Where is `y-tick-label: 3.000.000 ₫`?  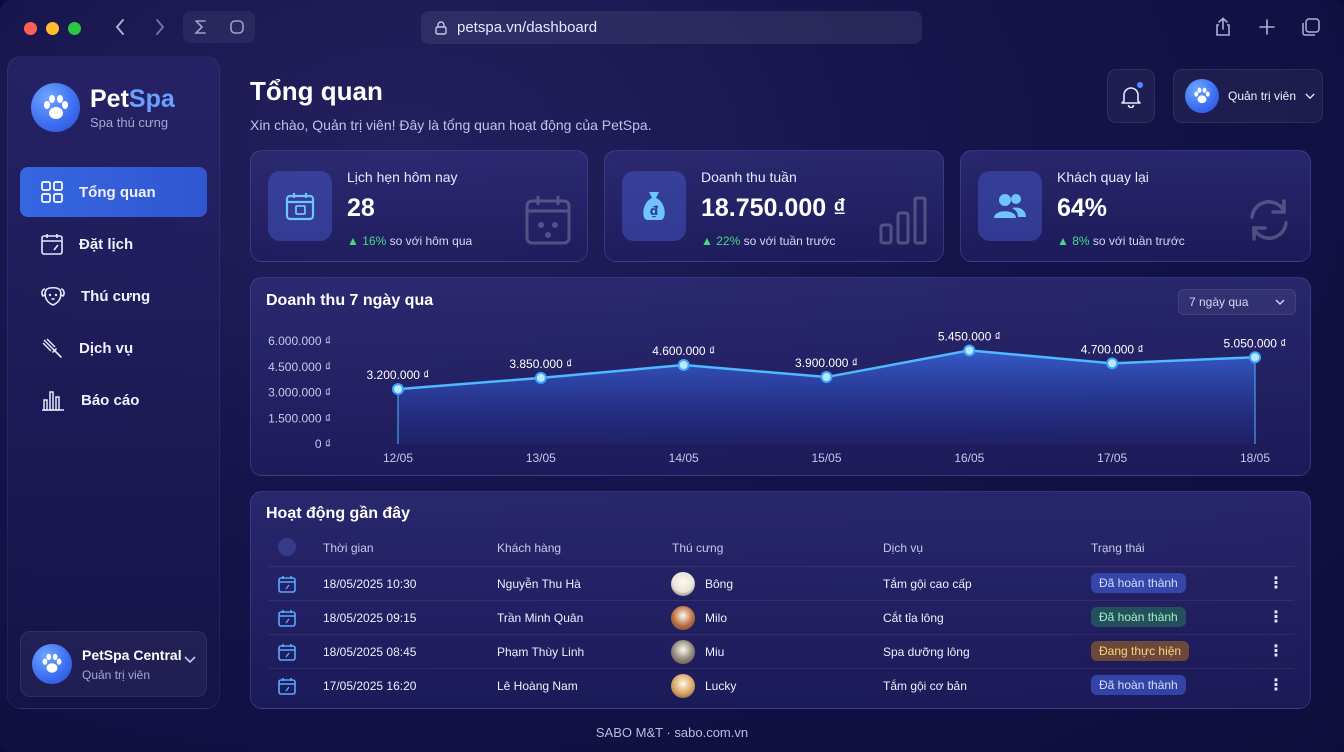
y-tick-label: 3.000.000 ₫ is located at coordinates (299, 393).